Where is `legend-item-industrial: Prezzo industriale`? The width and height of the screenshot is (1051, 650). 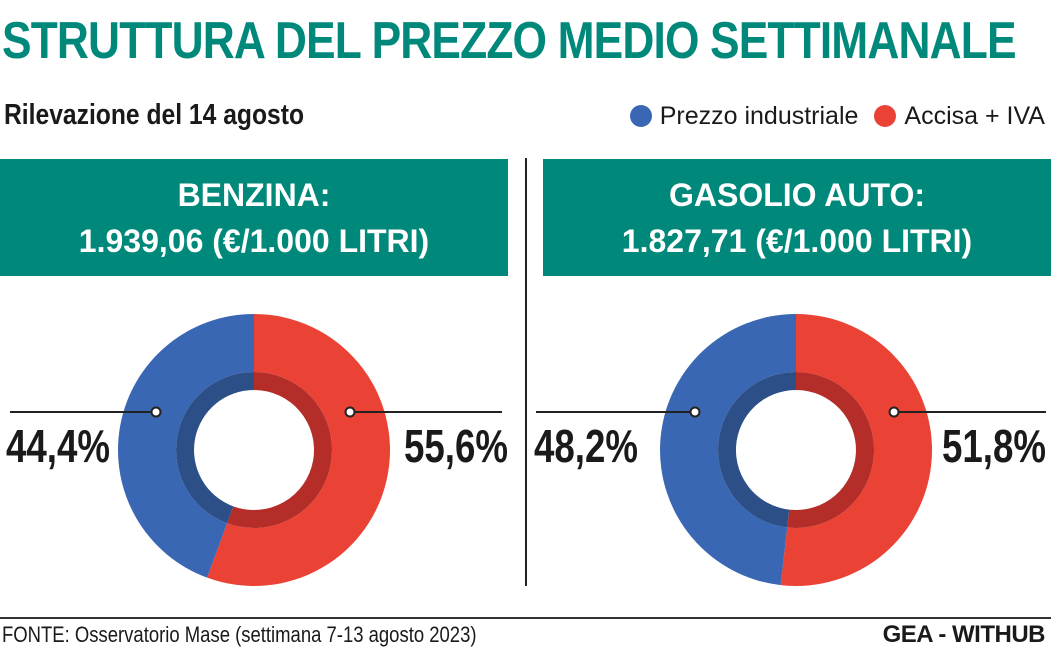
legend-item-industrial: Prezzo industriale is located at coordinates (744, 116).